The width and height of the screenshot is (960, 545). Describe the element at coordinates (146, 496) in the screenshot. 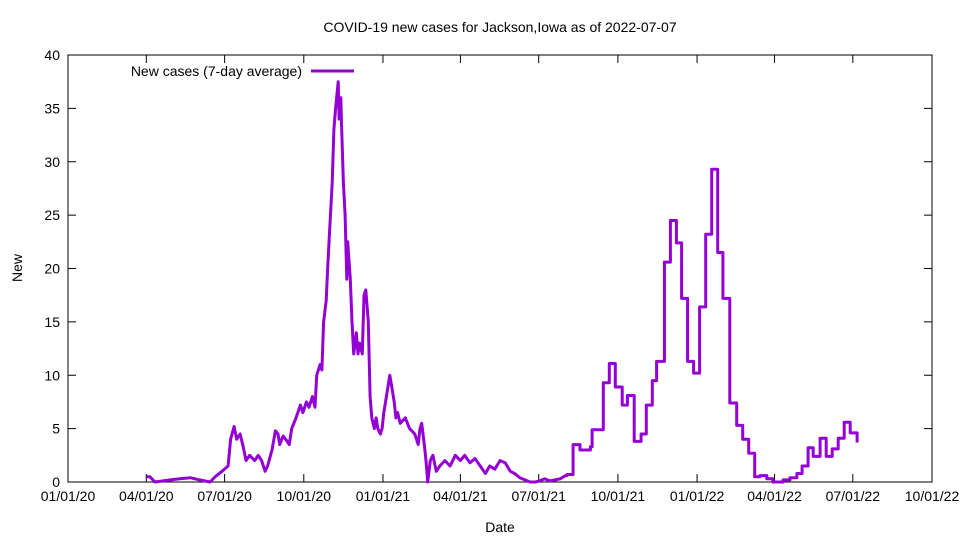

I see `x-tick-label: 04/01/20` at that location.